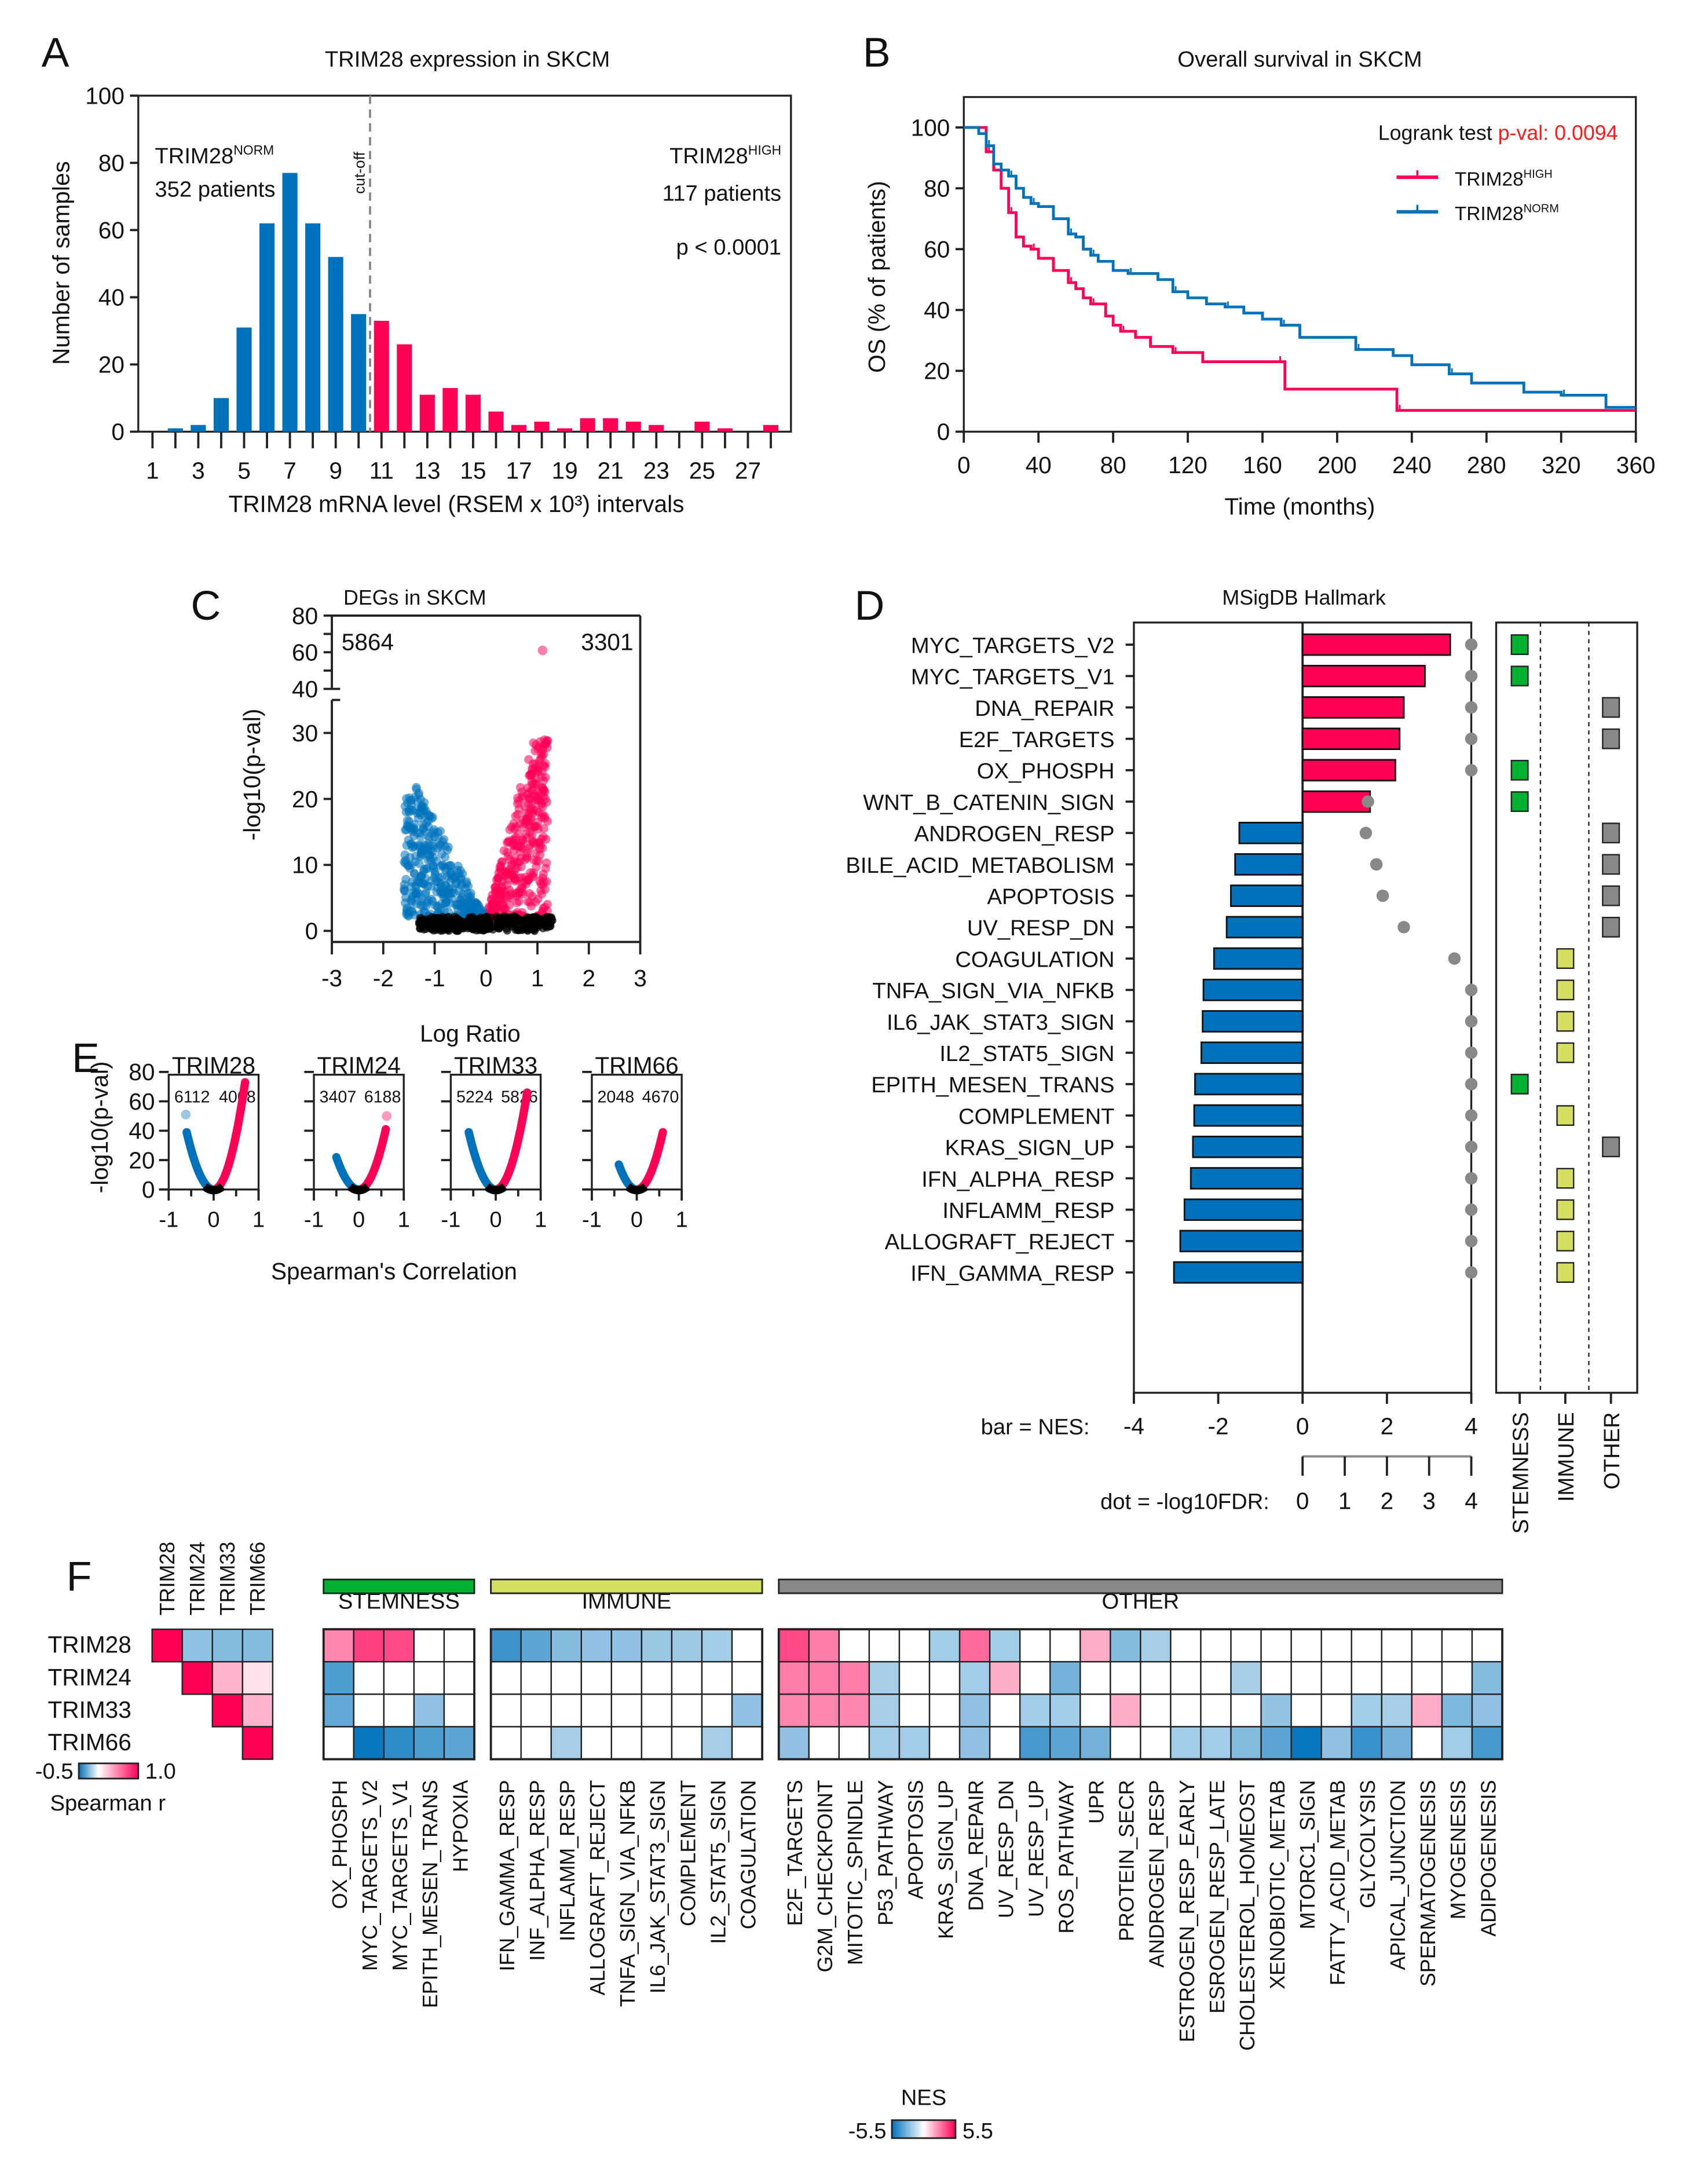 Image resolution: width=1687 pixels, height=2184 pixels. What do you see at coordinates (435, 979) in the screenshot?
I see `x-tick-label: -1` at bounding box center [435, 979].